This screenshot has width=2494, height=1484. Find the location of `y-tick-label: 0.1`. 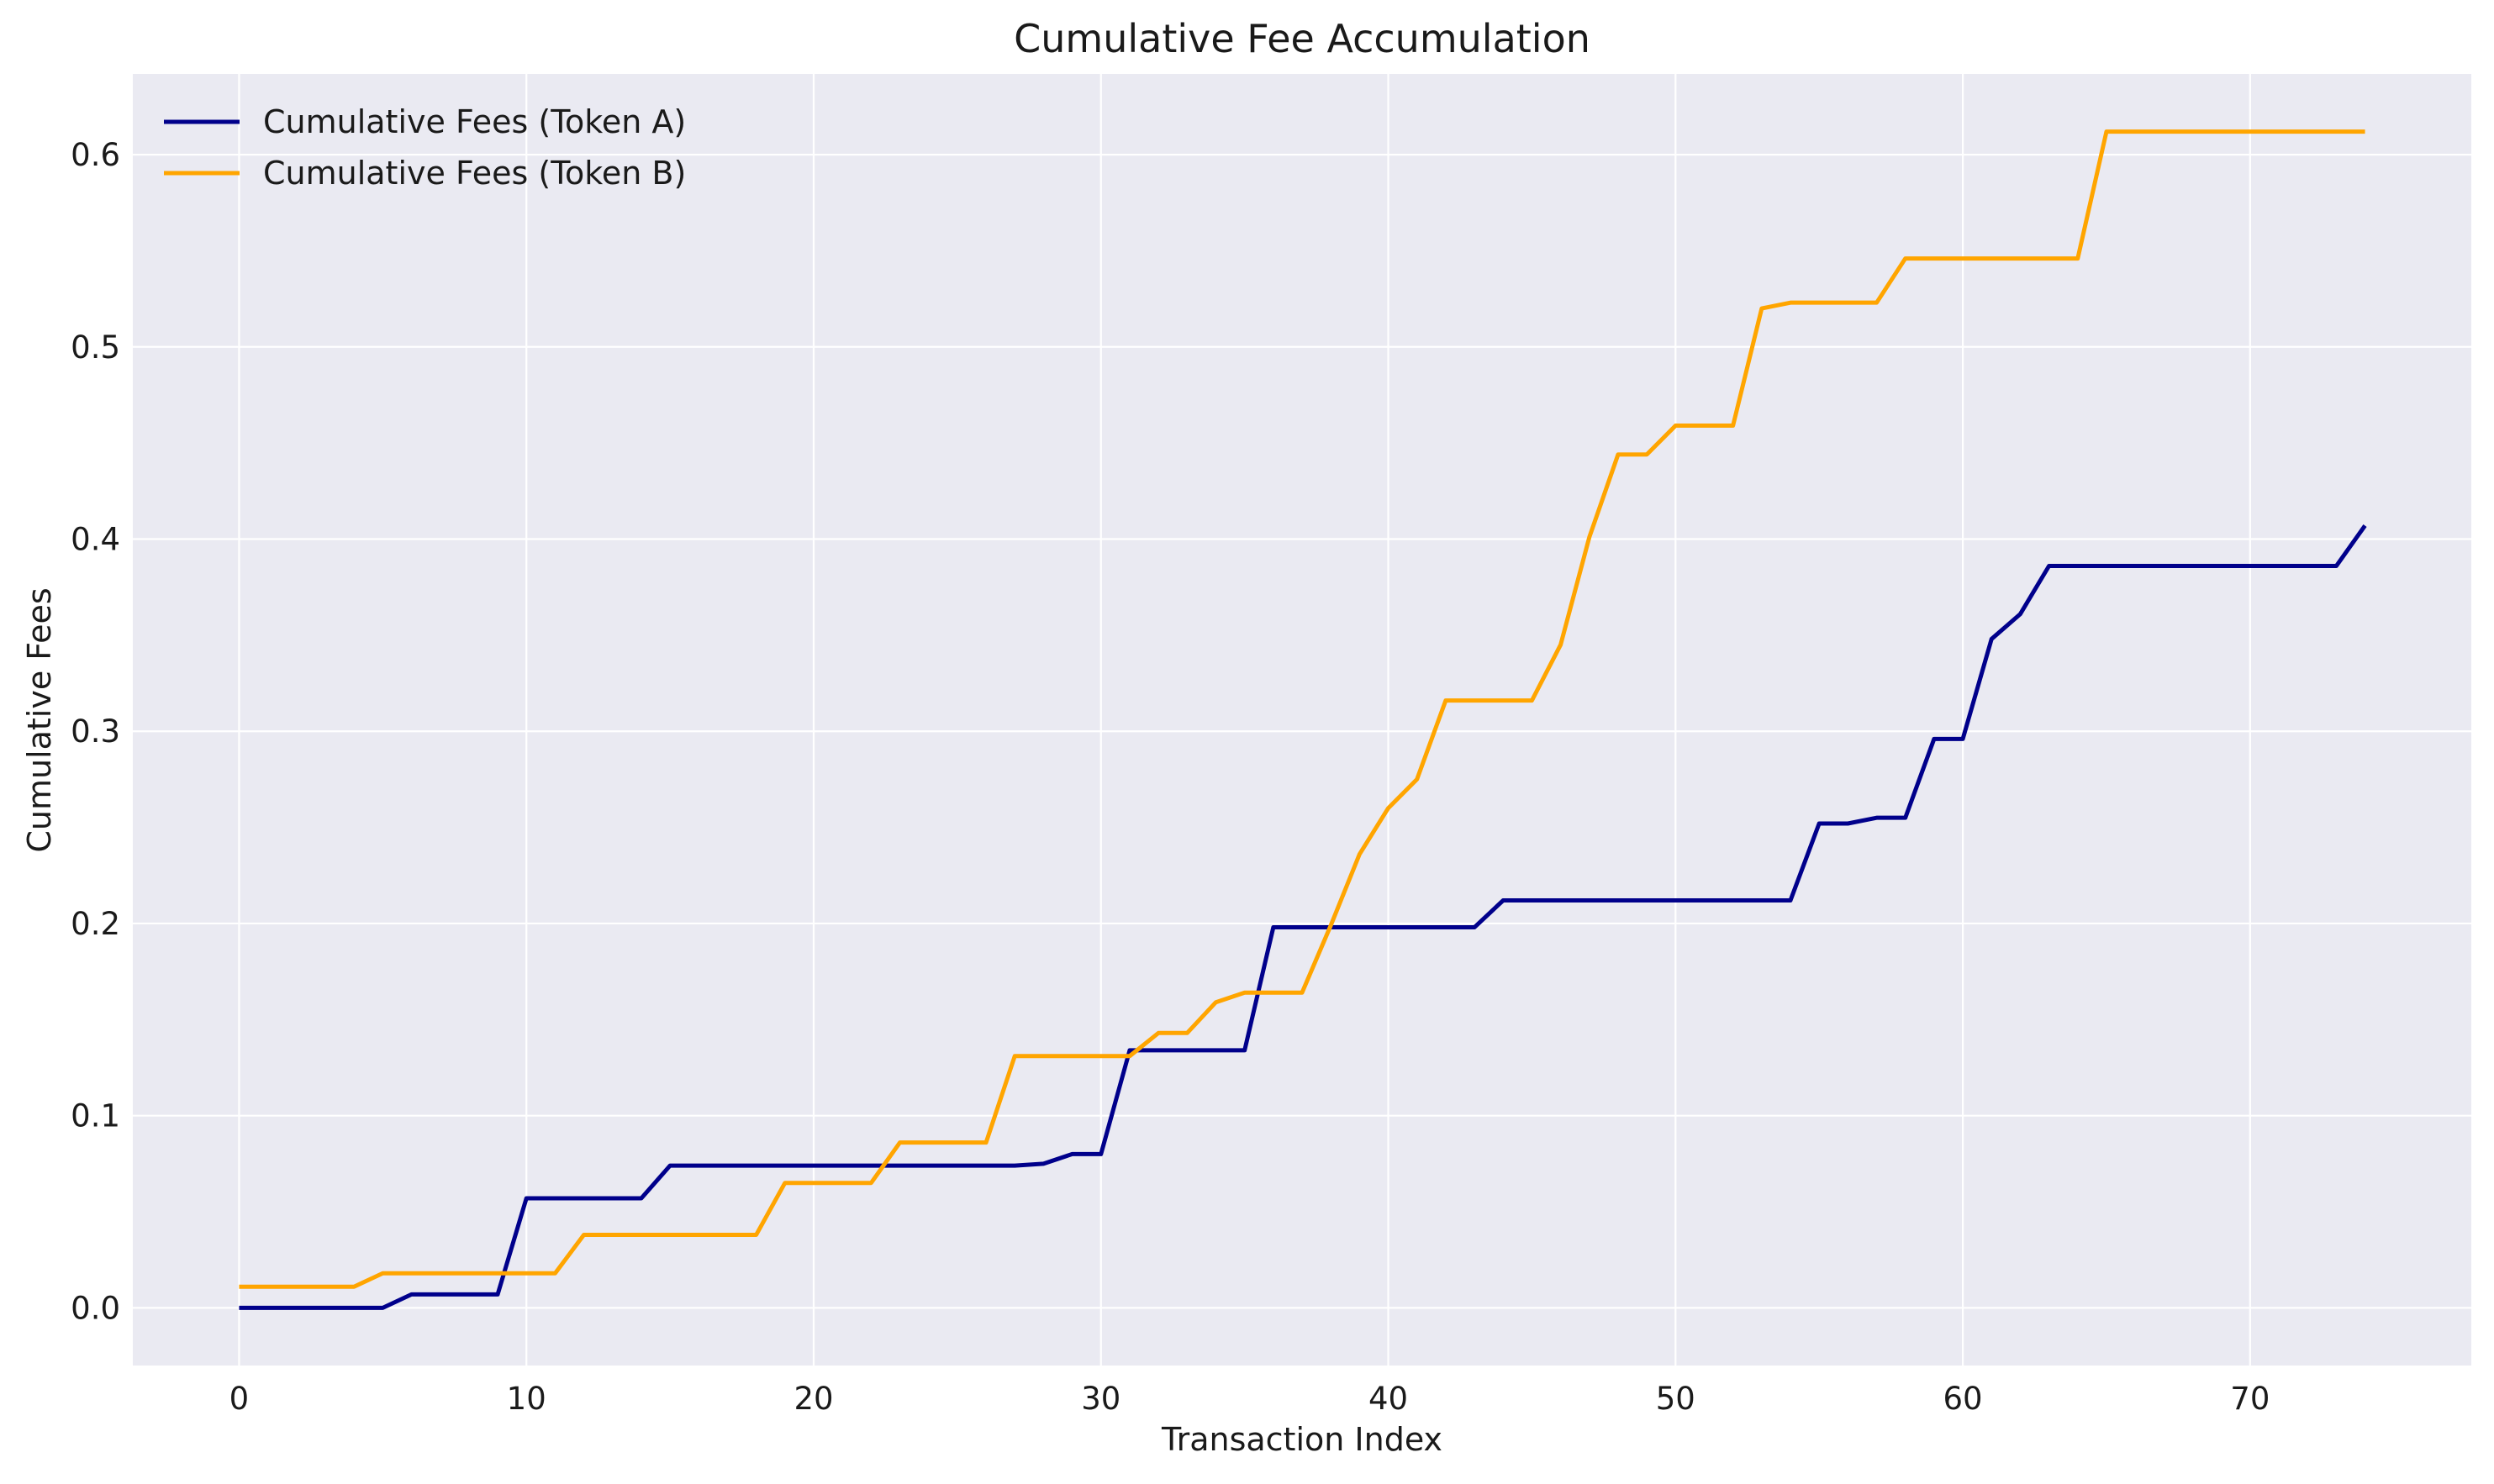

y-tick-label: 0.1 is located at coordinates (95, 1116).